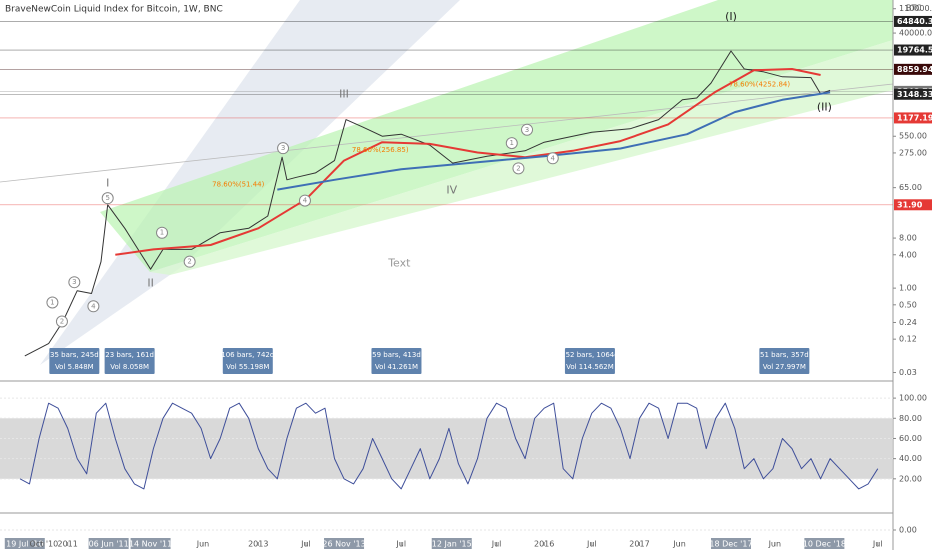  I want to click on annotation: (II), so click(824, 107).